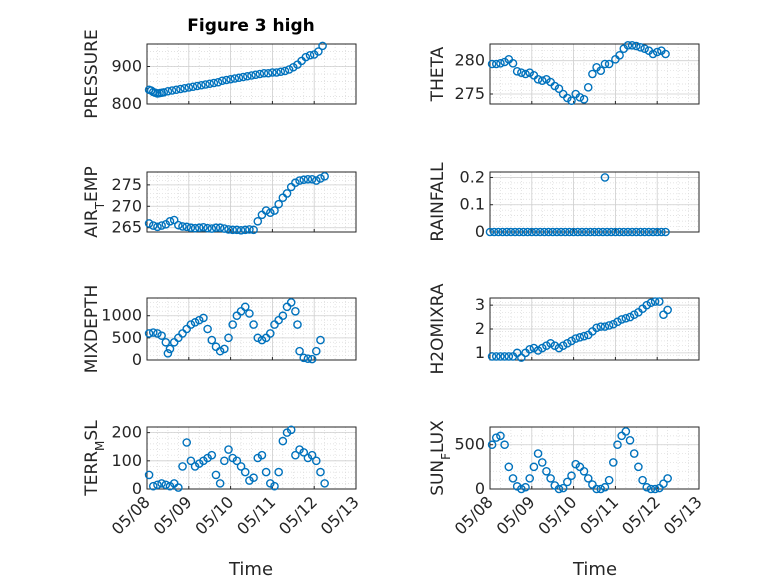  Describe the element at coordinates (472, 204) in the screenshot. I see `y-tick-label: 0.1` at that location.